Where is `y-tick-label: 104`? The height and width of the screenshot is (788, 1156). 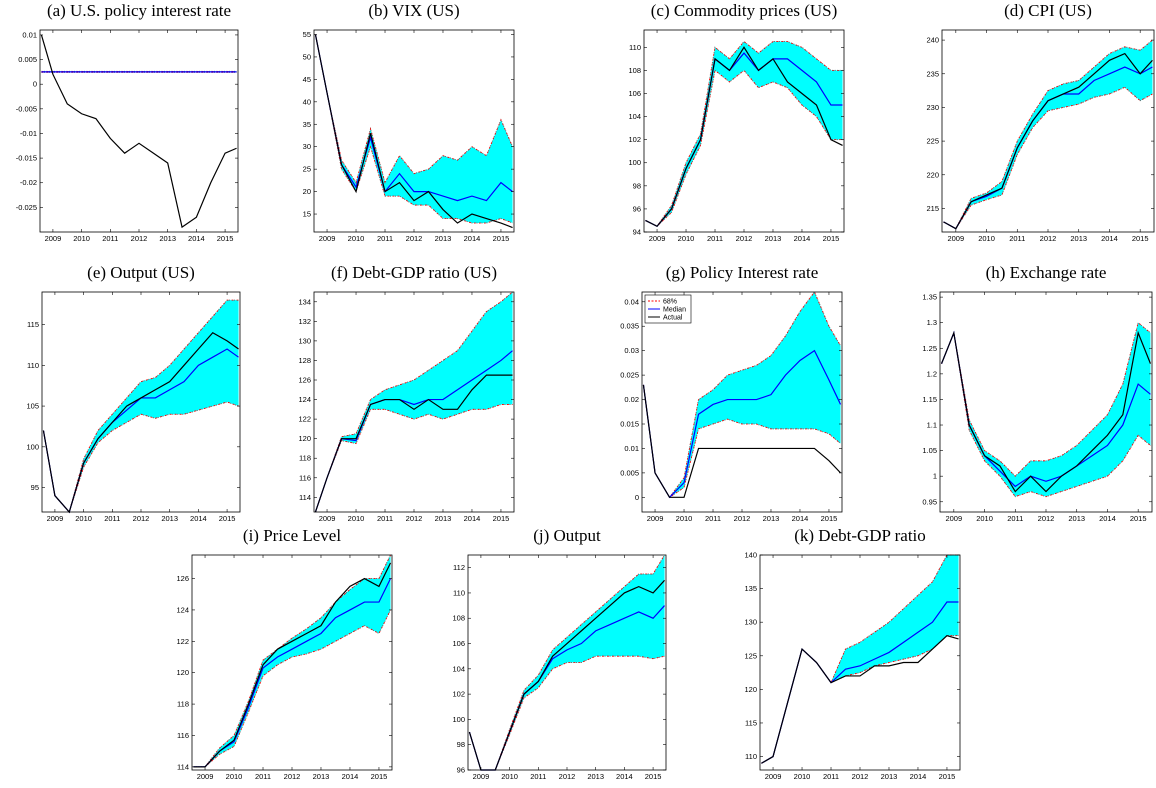
y-tick-label: 104 is located at coordinates (458, 668).